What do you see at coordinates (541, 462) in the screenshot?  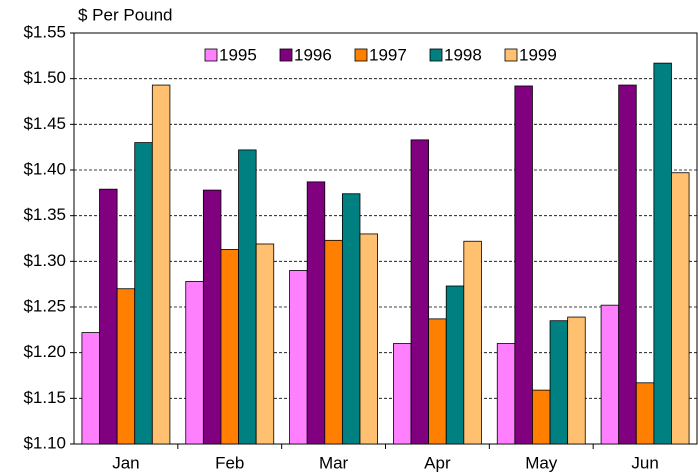 I see `x-tick-label: May` at bounding box center [541, 462].